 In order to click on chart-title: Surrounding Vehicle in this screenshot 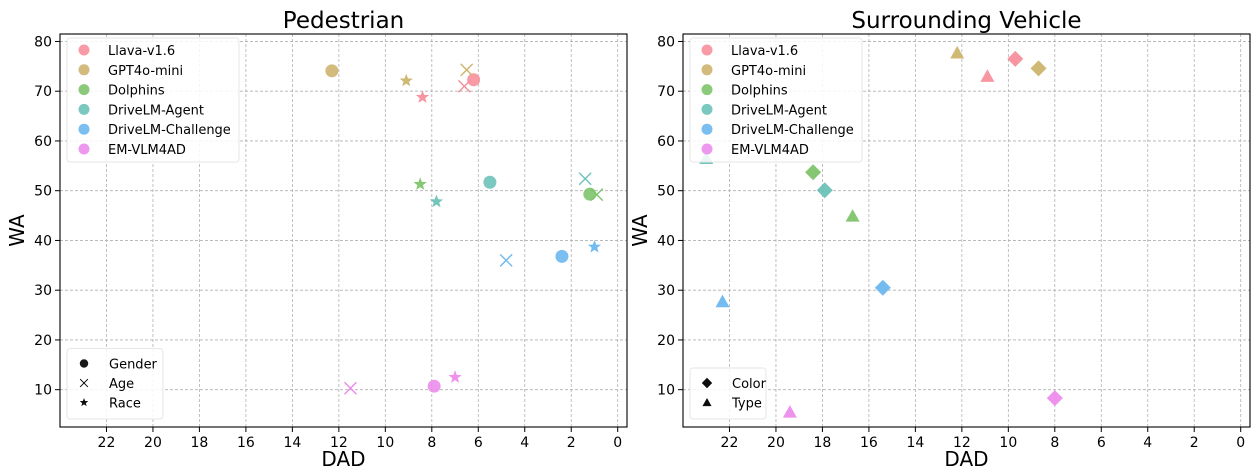, I will do `click(966, 21)`.